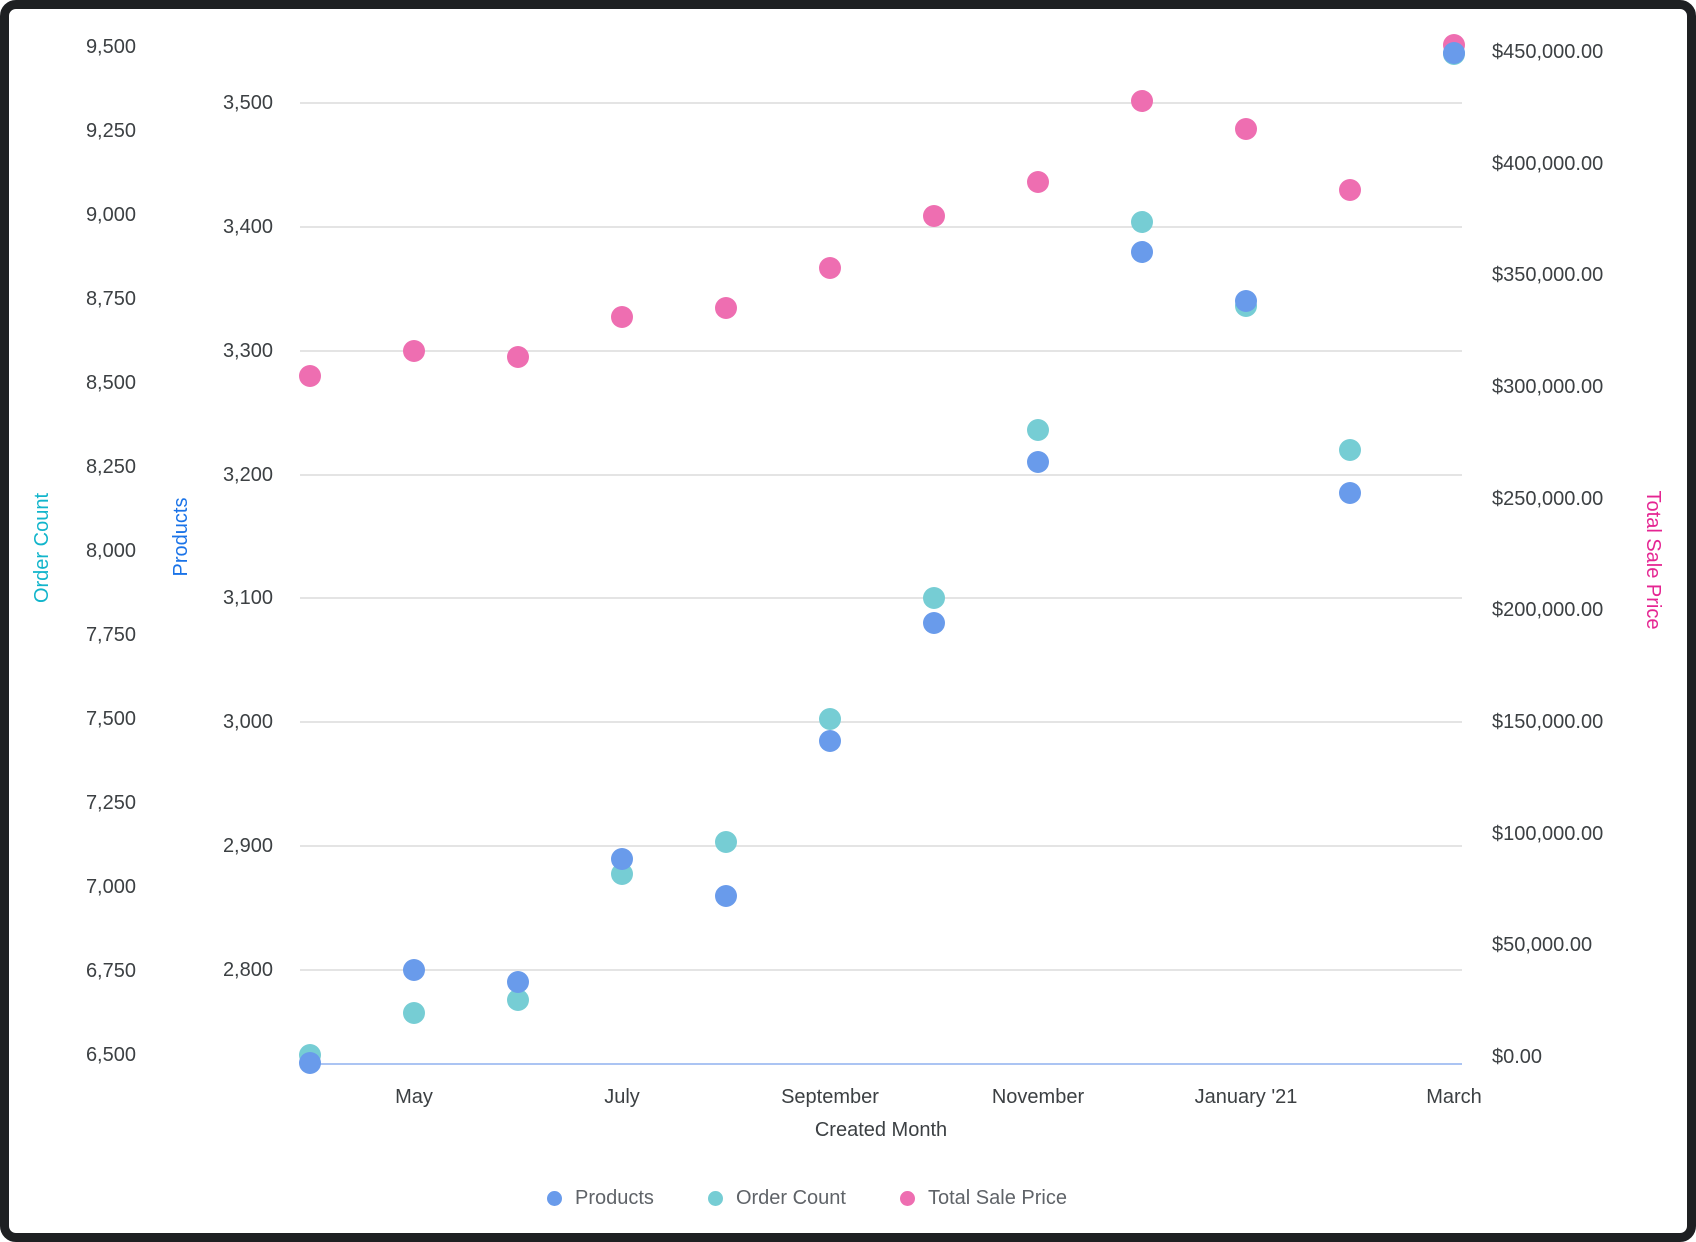 This screenshot has width=1696, height=1242. Describe the element at coordinates (110, 551) in the screenshot. I see `order-count-tick-label: 8,000` at that location.